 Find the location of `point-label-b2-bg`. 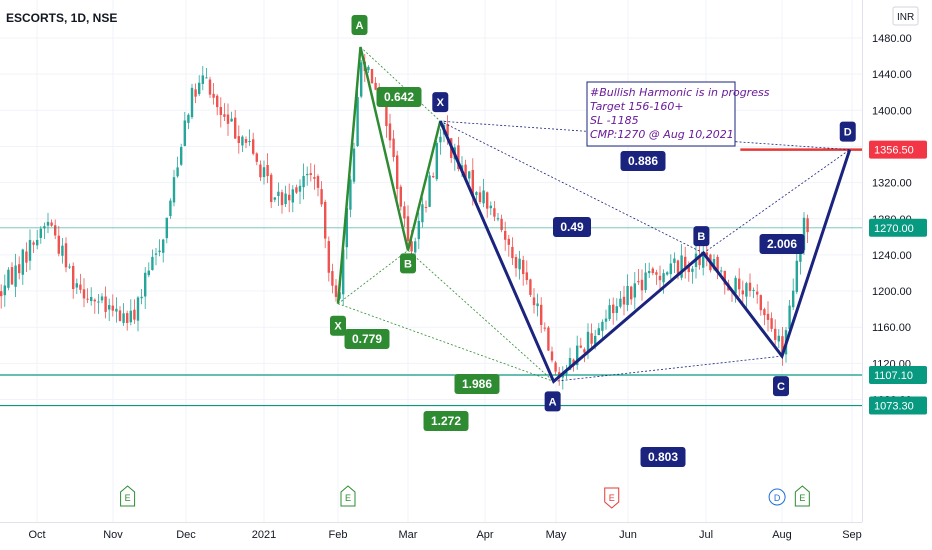

point-label-b2-bg is located at coordinates (701, 236).